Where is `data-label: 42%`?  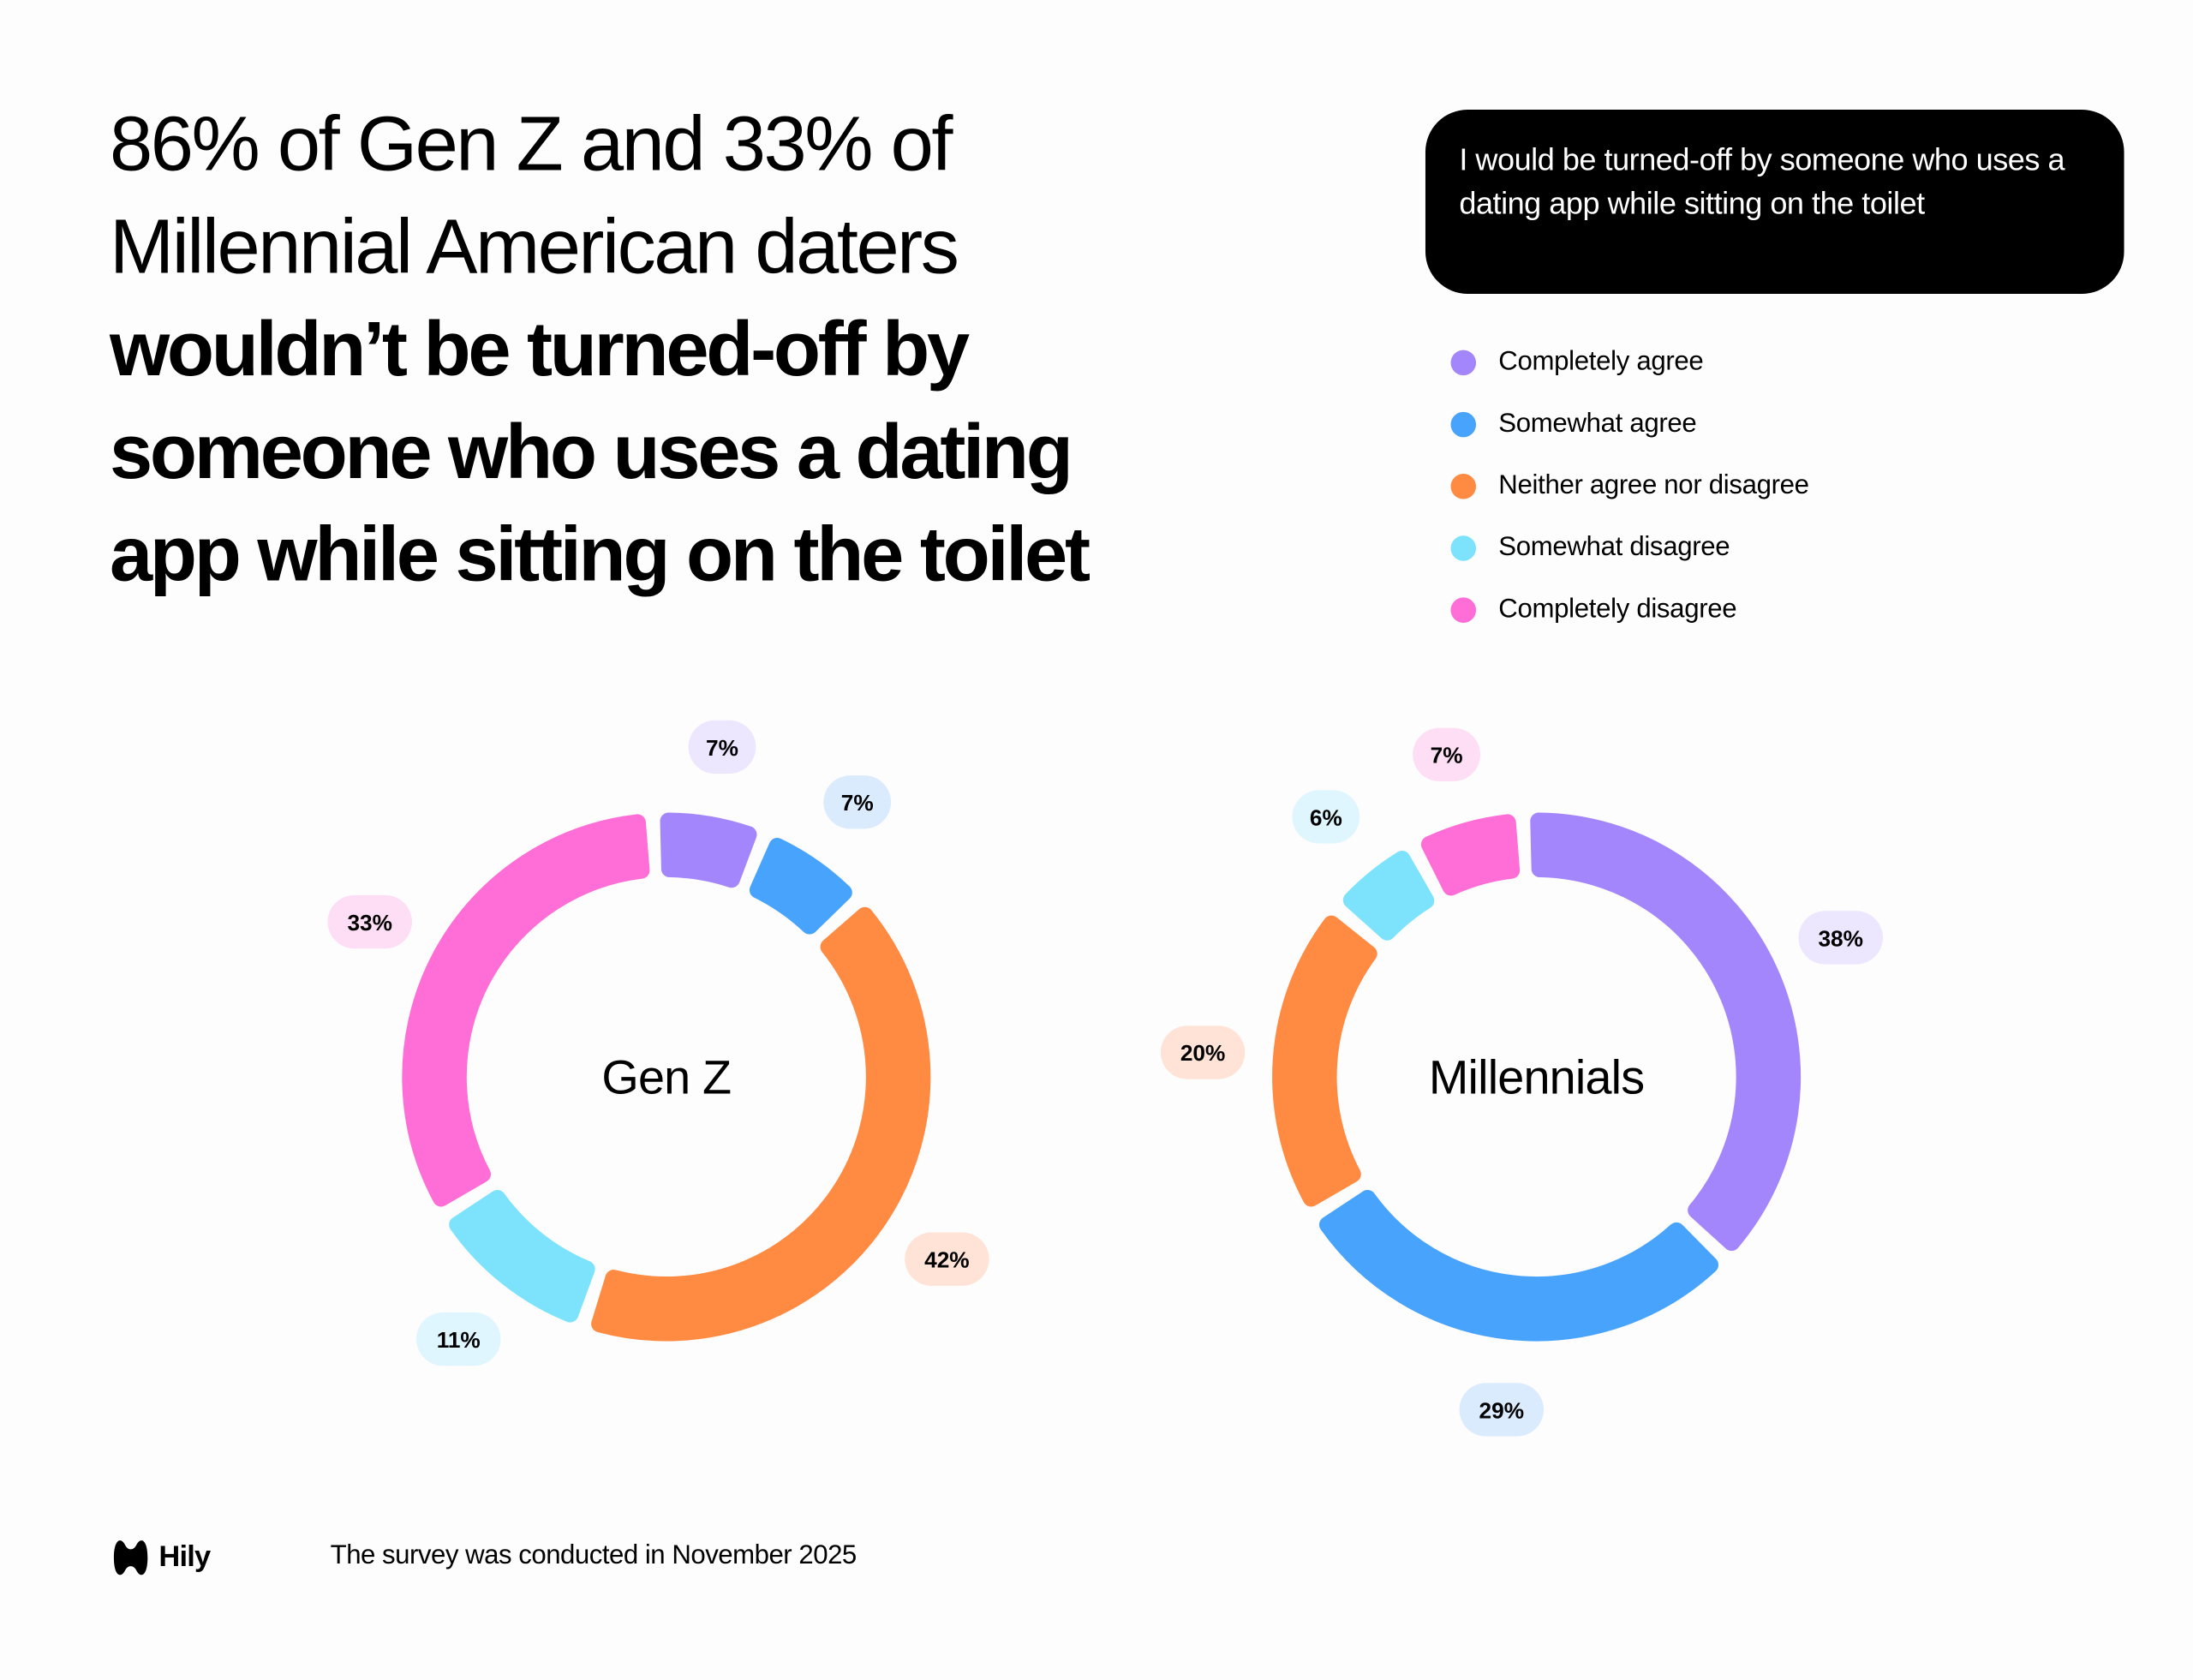 data-label: 42% is located at coordinates (947, 1260).